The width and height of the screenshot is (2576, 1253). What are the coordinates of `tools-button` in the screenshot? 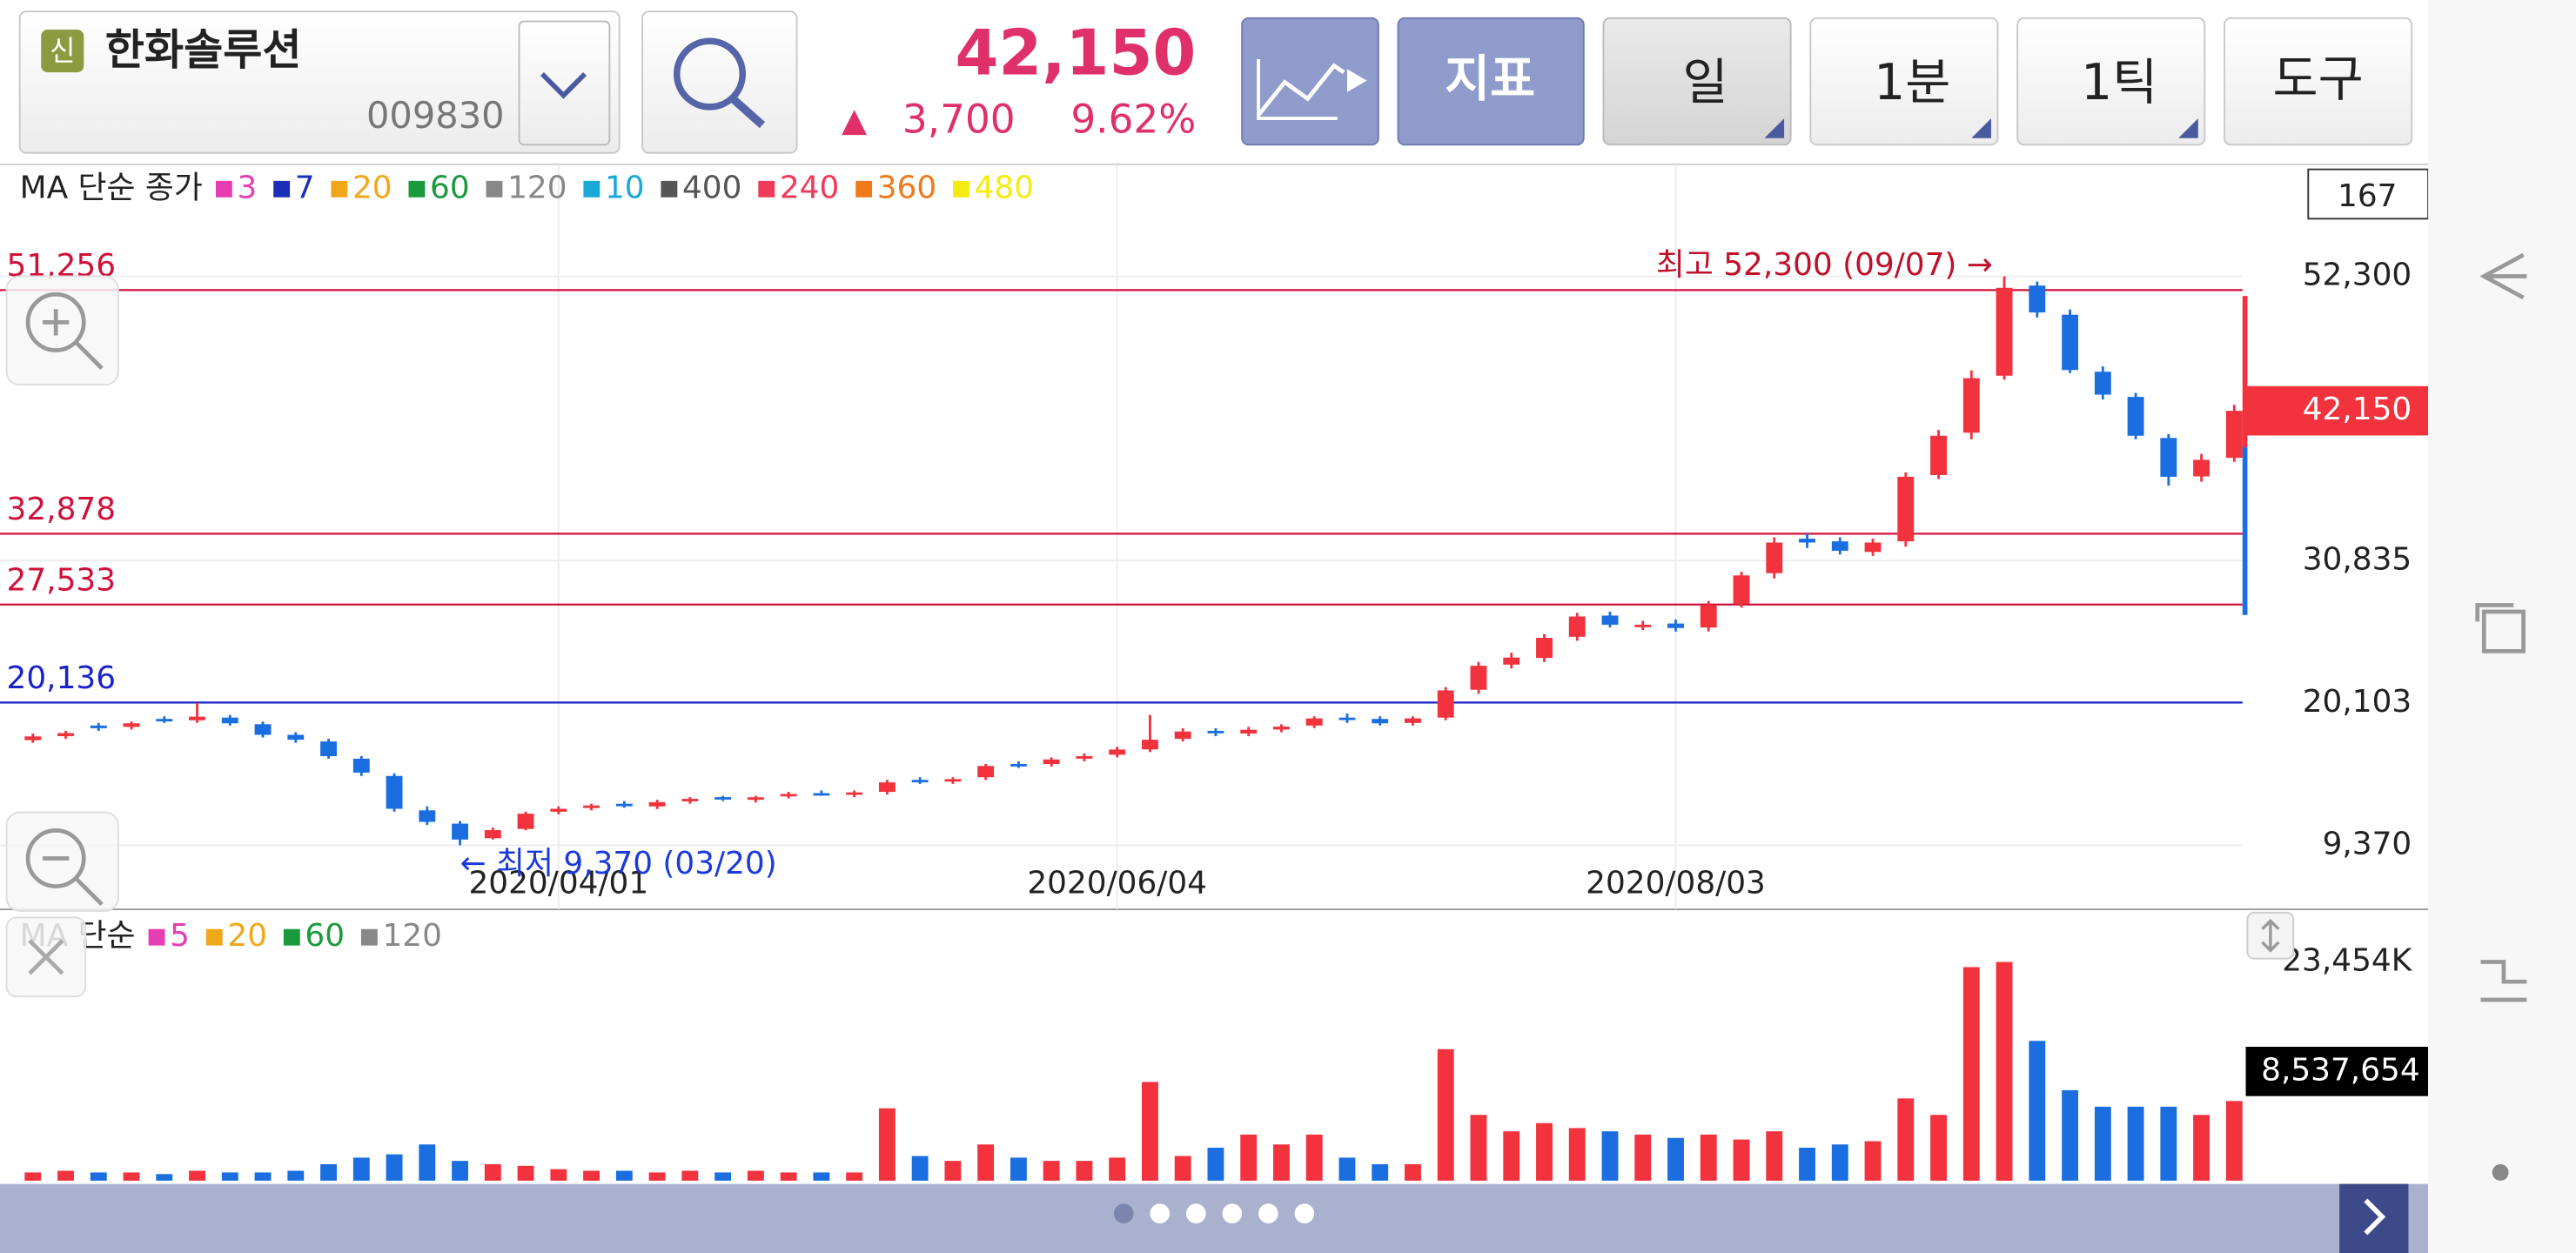 It's located at (2318, 81).